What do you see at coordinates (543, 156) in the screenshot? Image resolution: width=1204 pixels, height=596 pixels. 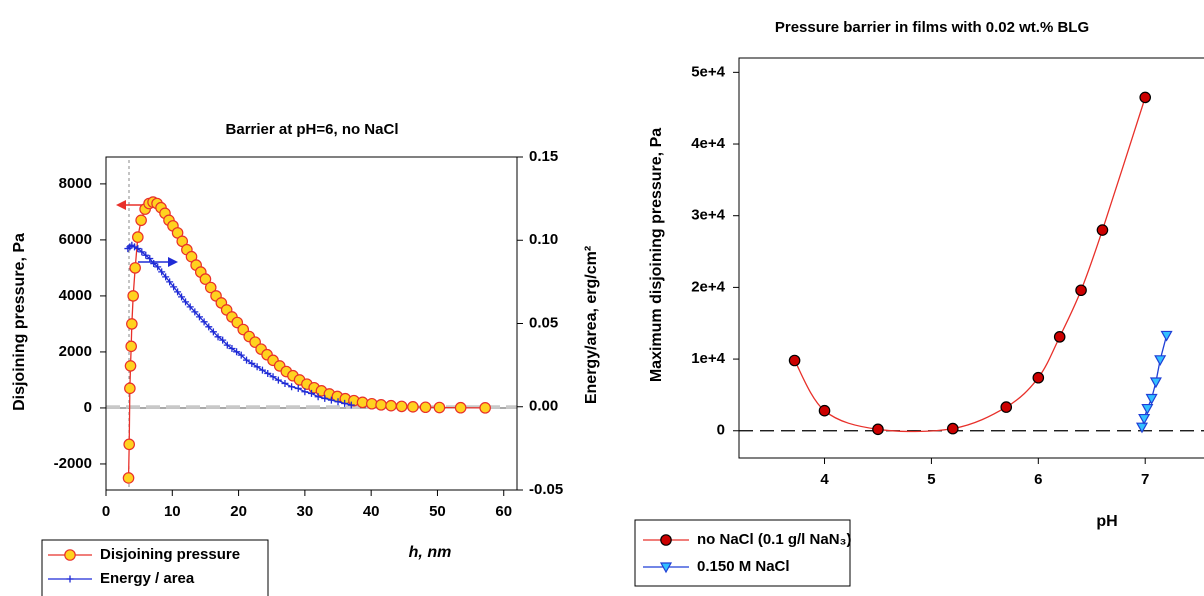 I see `y2-tick-label: 0.15` at bounding box center [543, 156].